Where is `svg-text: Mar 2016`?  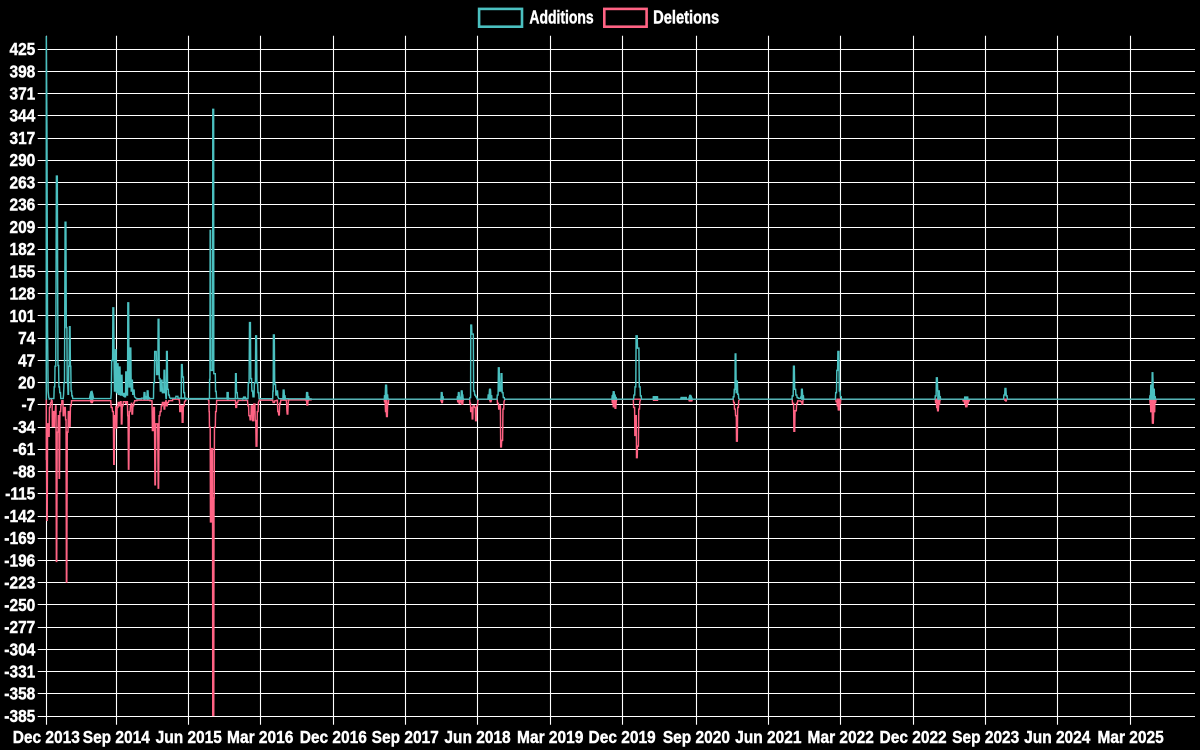
svg-text: Mar 2016 is located at coordinates (260, 737).